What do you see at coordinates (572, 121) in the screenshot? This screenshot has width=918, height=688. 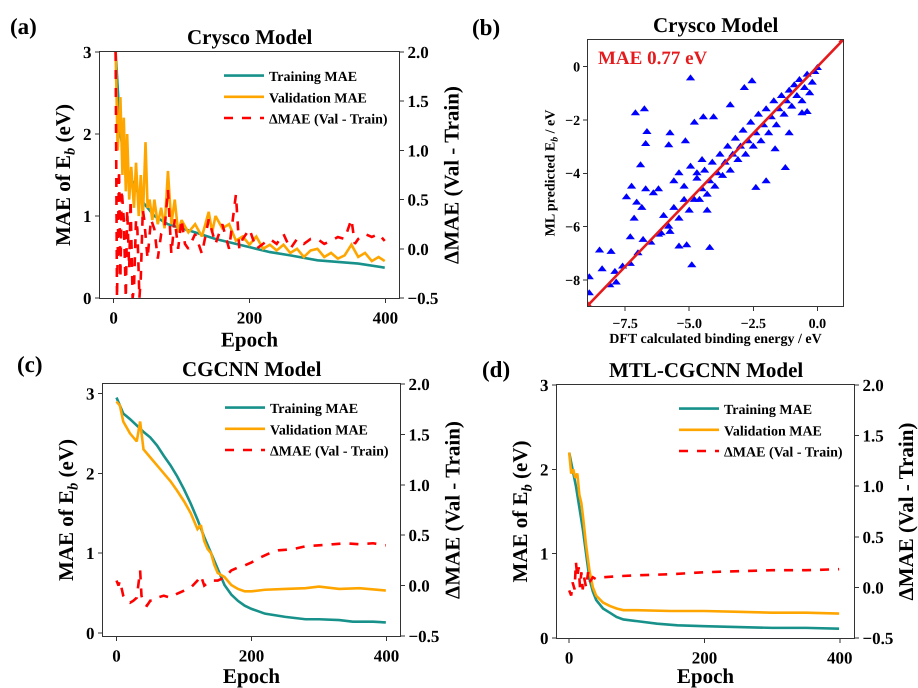 I see `y-tick-label: −2` at bounding box center [572, 121].